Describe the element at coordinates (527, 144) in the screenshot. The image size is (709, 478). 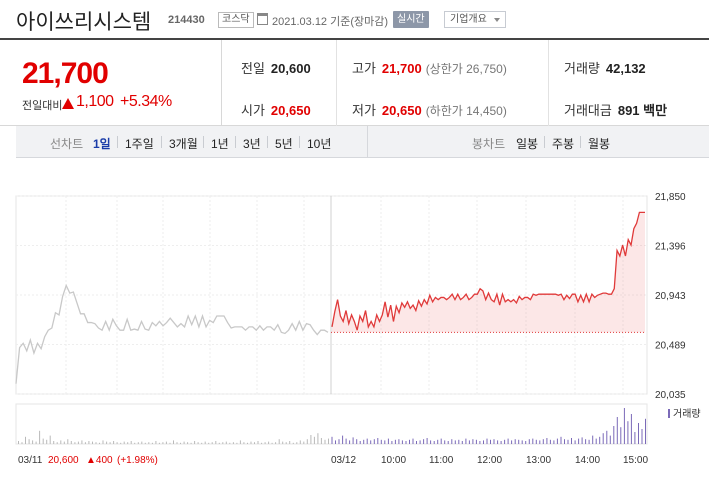
I see `tab-daily-candle: 일봉` at that location.